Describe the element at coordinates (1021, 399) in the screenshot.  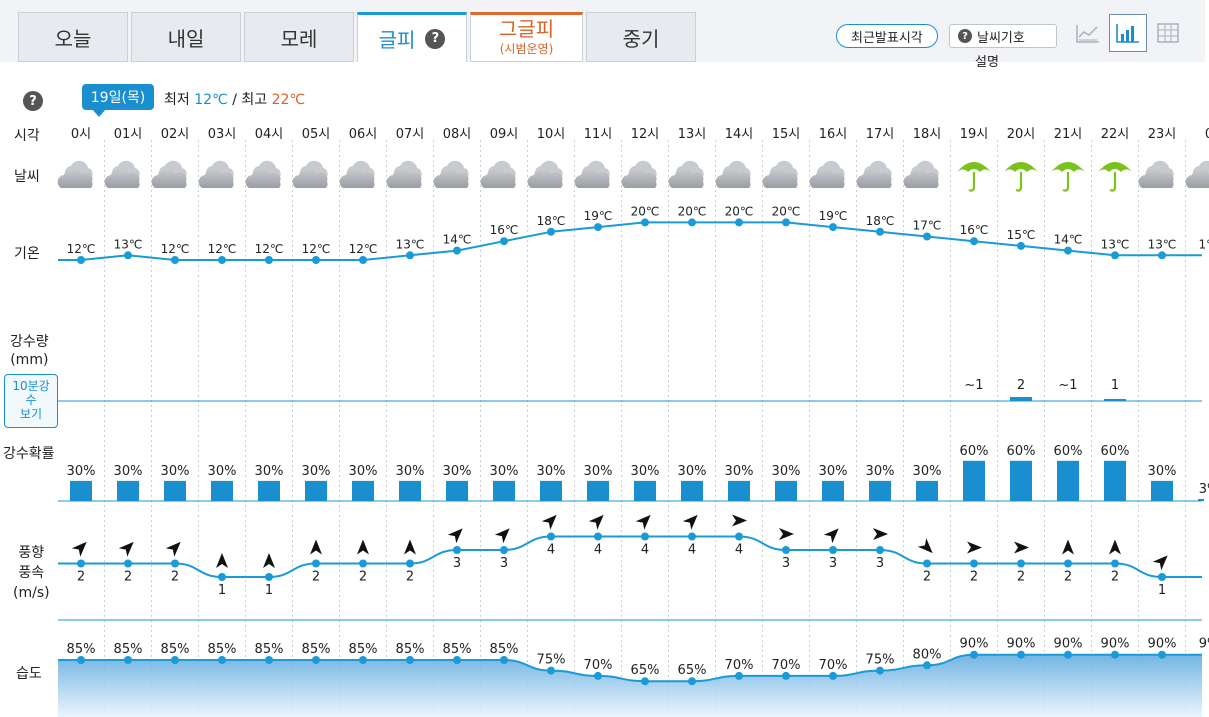
I see `precip-bar` at that location.